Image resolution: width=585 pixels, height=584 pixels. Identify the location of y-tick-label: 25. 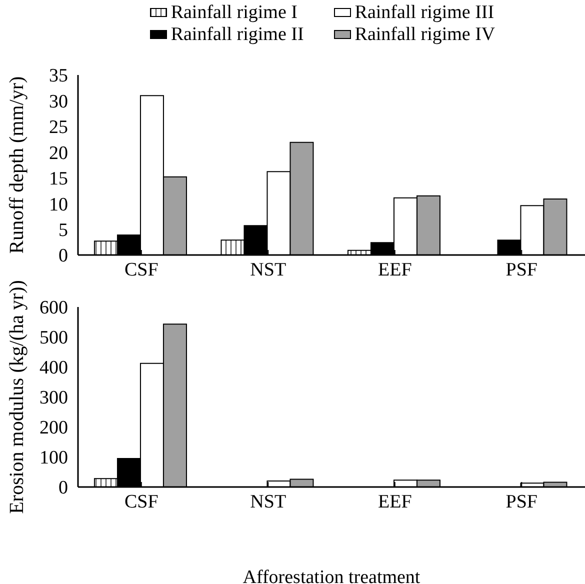
(58, 127).